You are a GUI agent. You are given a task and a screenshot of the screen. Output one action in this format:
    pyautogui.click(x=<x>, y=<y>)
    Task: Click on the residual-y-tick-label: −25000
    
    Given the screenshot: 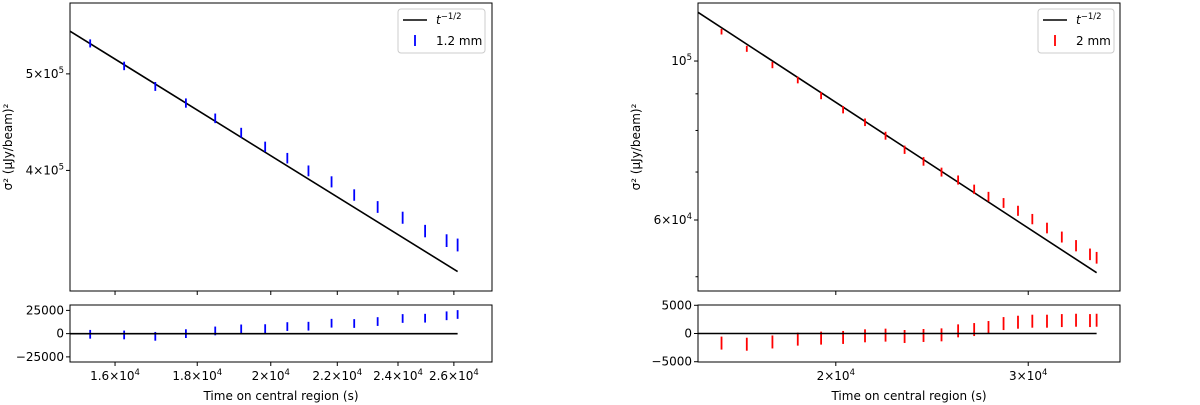 What is the action you would take?
    pyautogui.click(x=40, y=357)
    